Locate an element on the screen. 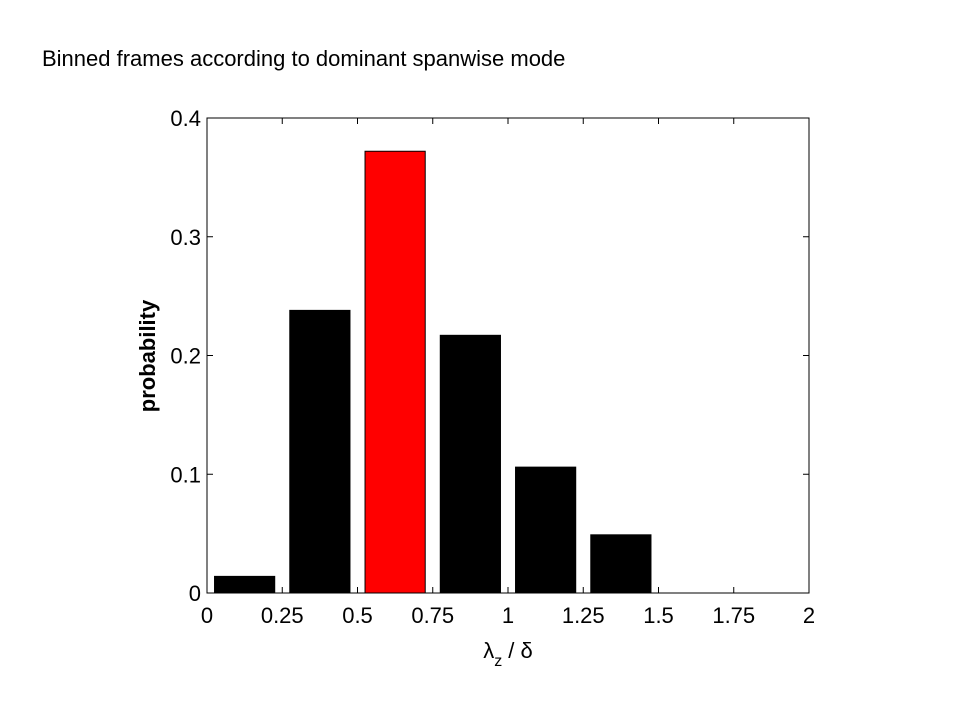 This screenshot has width=960, height=725. x-tick-label: 1 is located at coordinates (508, 615).